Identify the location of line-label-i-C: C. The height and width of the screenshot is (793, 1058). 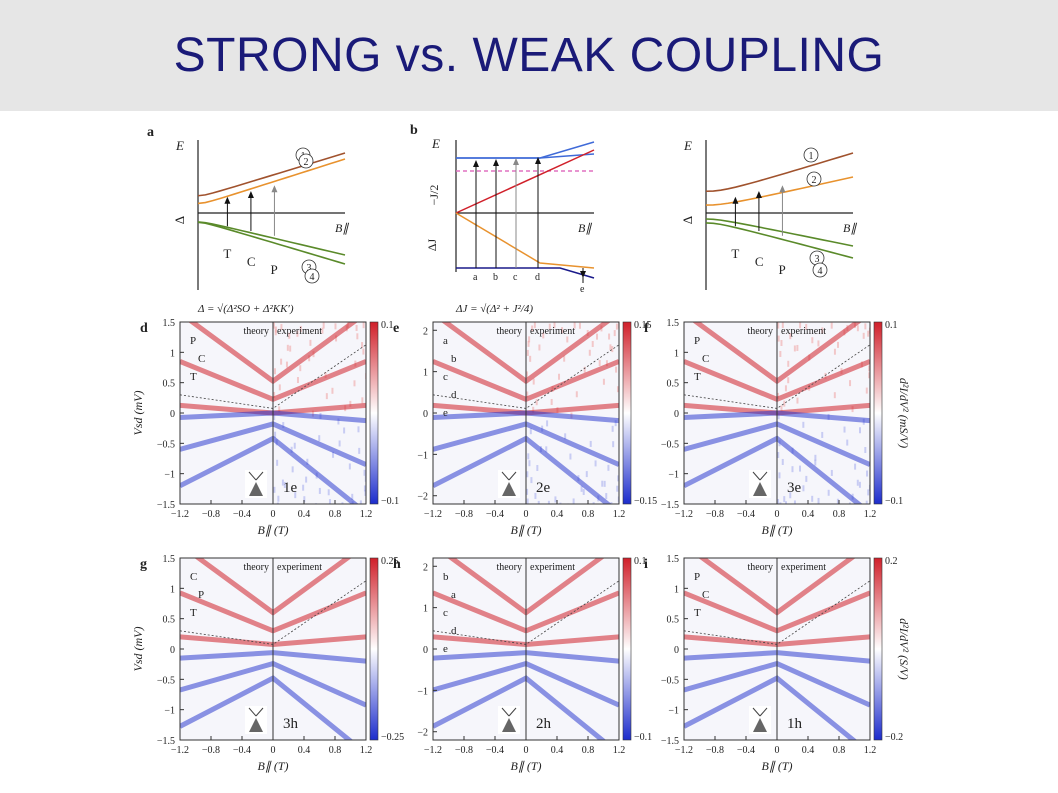
(705, 595).